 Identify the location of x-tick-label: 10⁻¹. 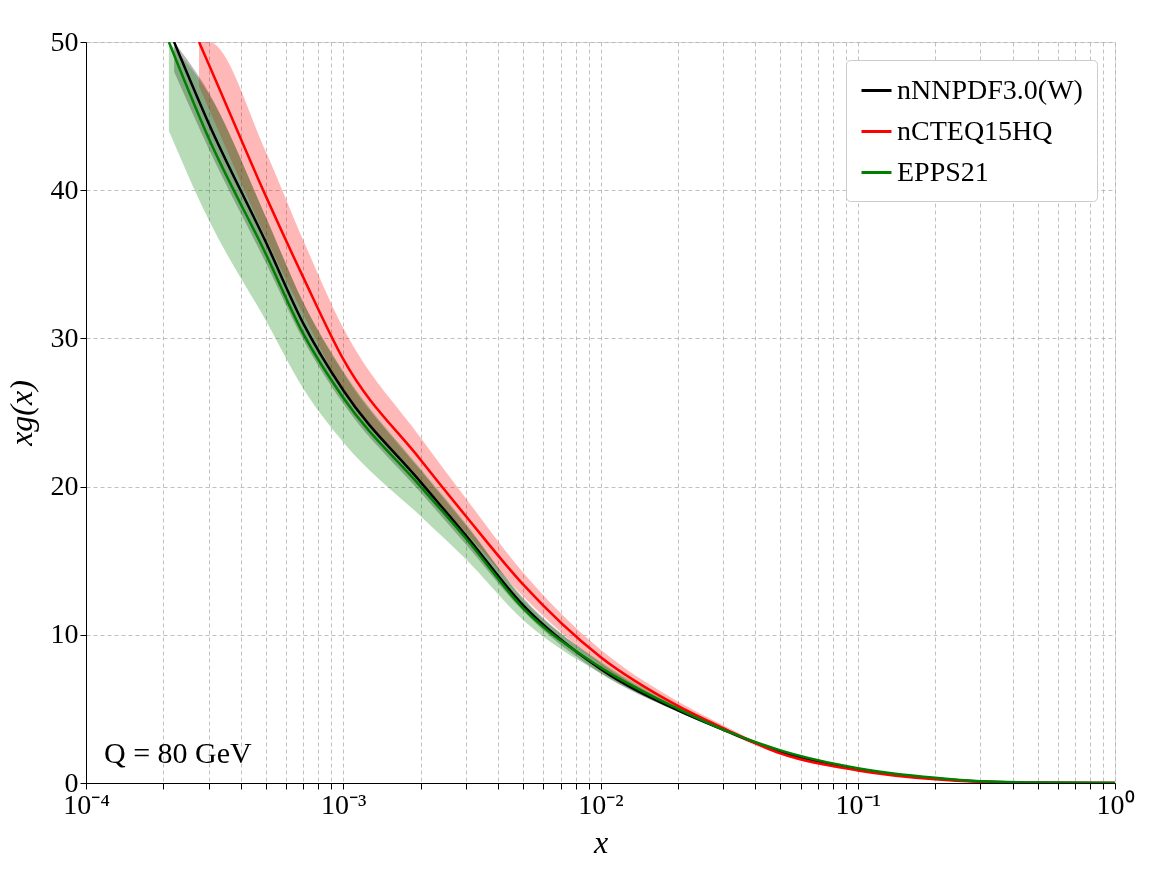
(858, 804).